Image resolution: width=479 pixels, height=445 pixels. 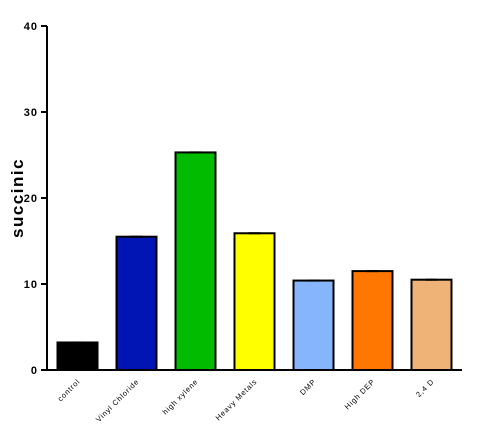 What do you see at coordinates (31, 285) in the screenshot?
I see `y-tick-label: 10` at bounding box center [31, 285].